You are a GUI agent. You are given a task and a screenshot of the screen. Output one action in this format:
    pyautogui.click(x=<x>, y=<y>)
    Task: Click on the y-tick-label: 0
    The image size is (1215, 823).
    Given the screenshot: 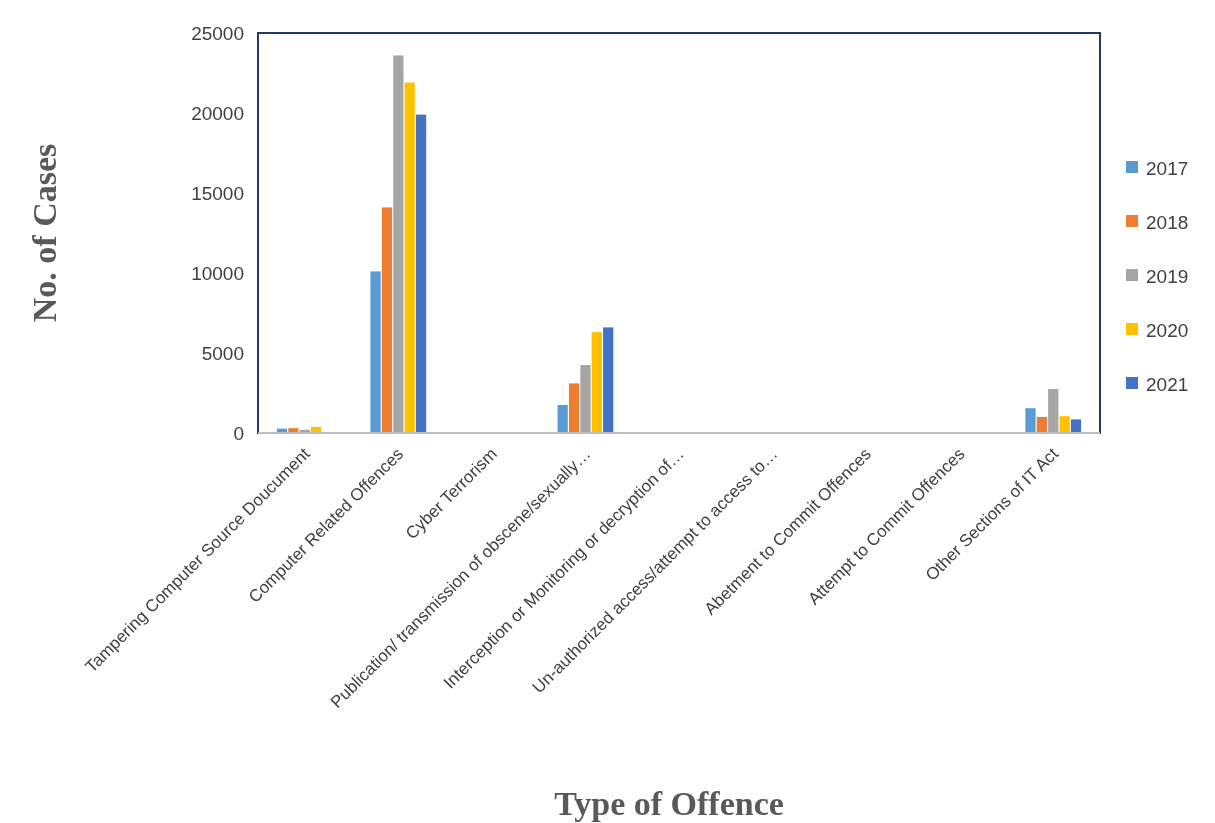 What is the action you would take?
    pyautogui.click(x=238, y=433)
    